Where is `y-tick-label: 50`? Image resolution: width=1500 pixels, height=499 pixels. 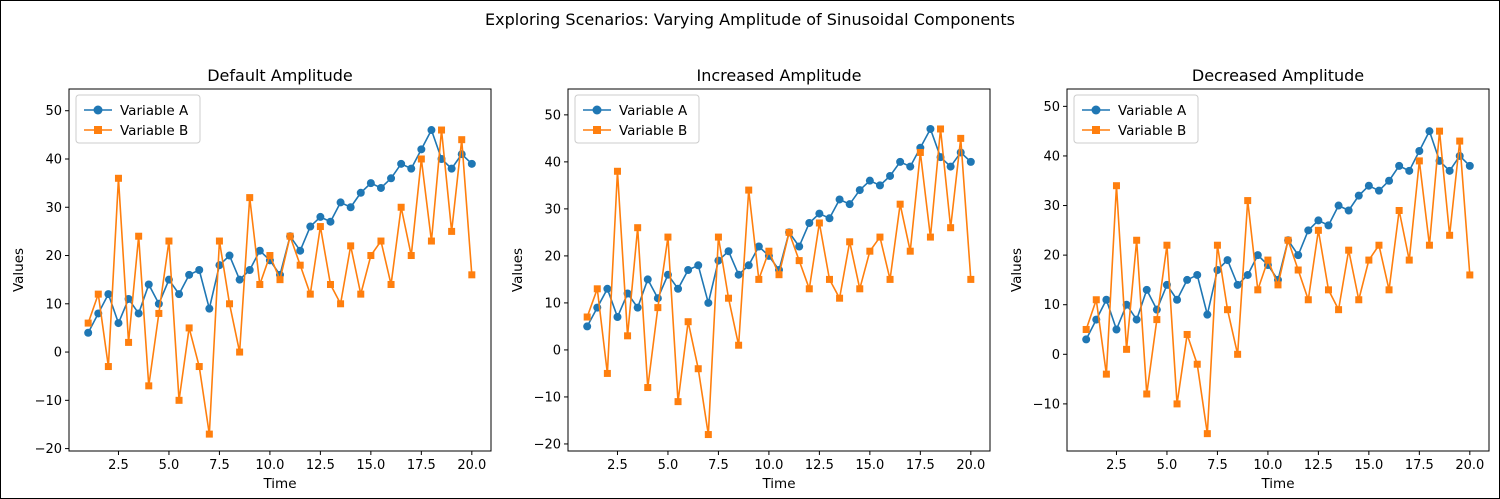
y-tick-label: 50 is located at coordinates (1051, 107).